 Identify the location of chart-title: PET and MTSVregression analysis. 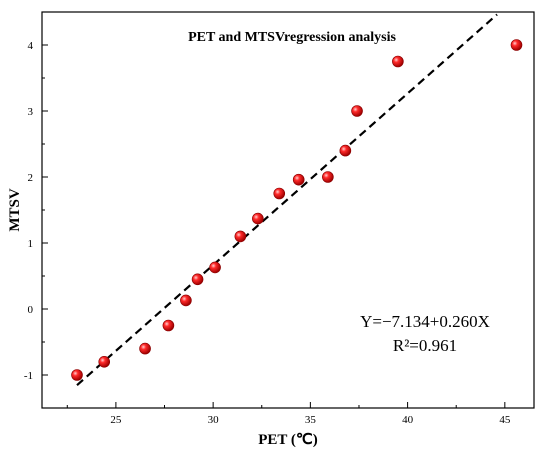
(292, 37).